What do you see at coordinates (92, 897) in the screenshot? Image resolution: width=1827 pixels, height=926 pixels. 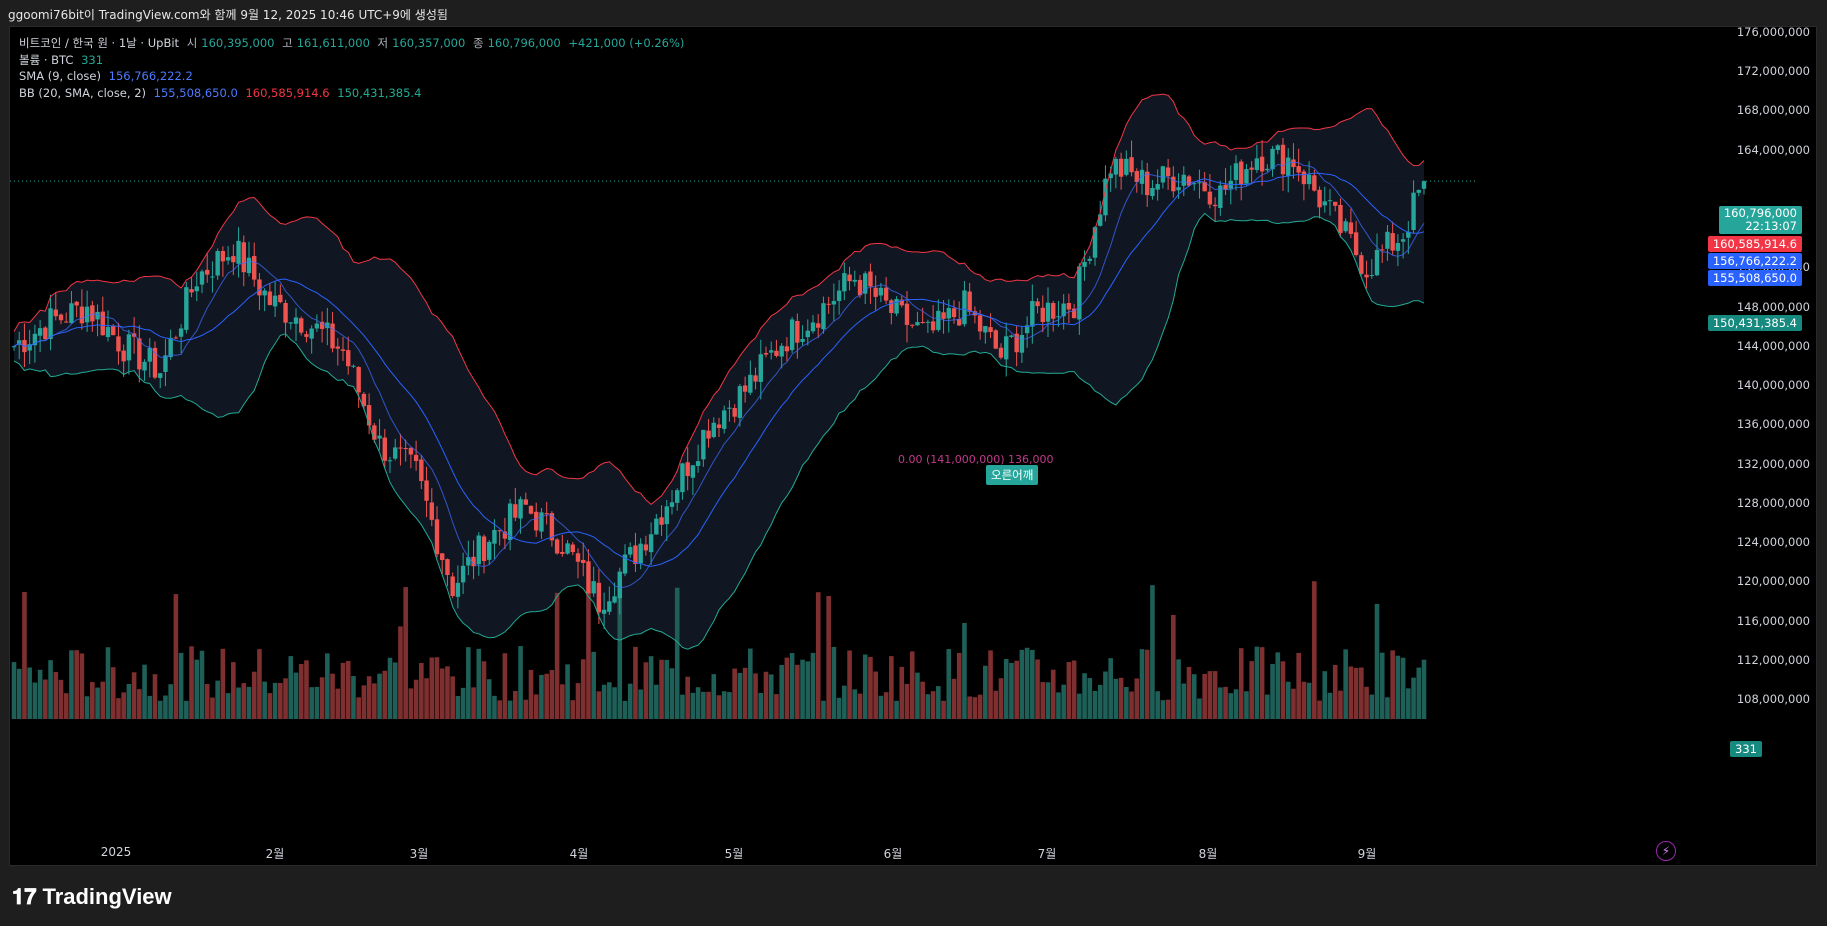 I see `tradingview-logo: 𝟏𝟕 TradingView` at bounding box center [92, 897].